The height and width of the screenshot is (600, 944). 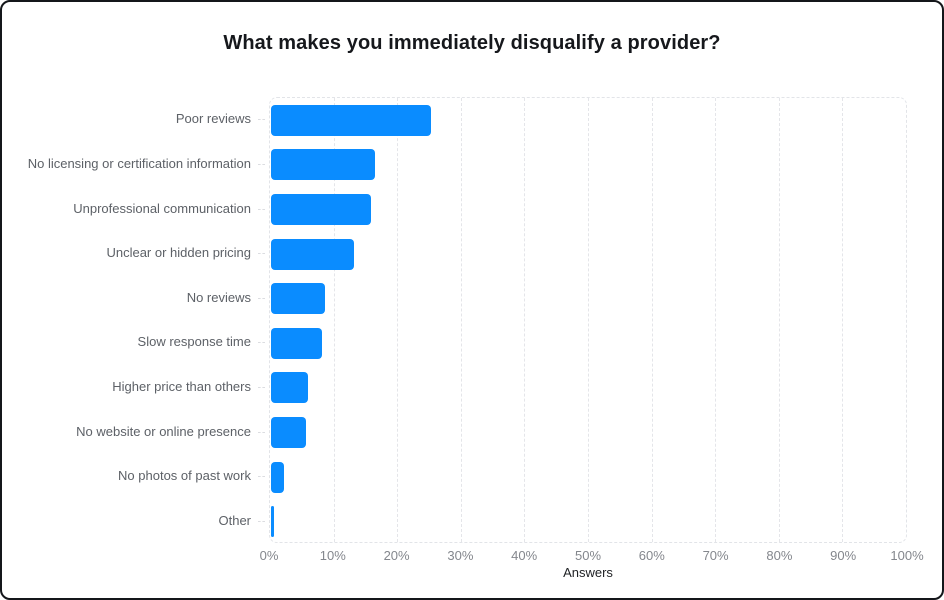 I want to click on bar-unclear-or-hidden-pricing, so click(x=312, y=254).